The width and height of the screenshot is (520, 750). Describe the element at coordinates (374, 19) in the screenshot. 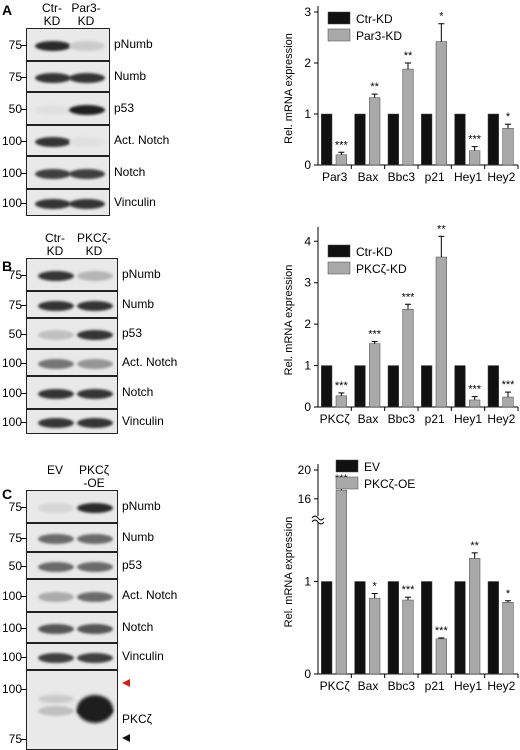

I see `legend-label: Ctr-KD` at that location.